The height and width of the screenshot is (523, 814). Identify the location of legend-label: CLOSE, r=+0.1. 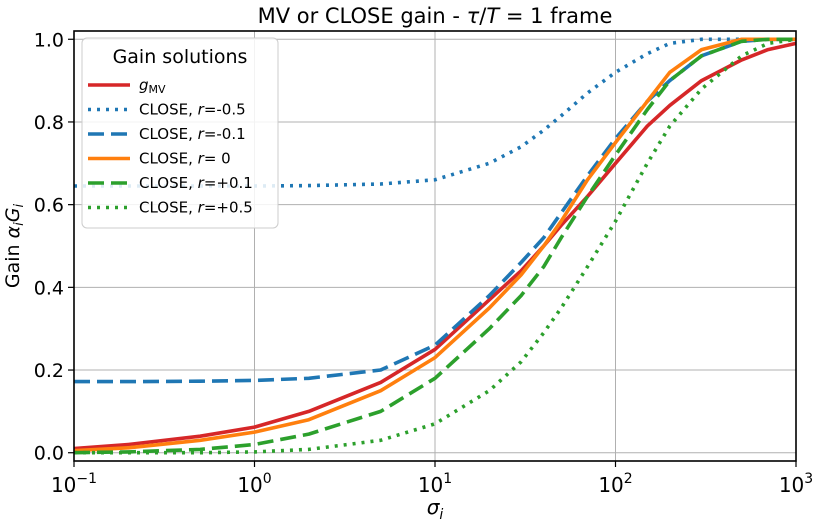
(196, 183).